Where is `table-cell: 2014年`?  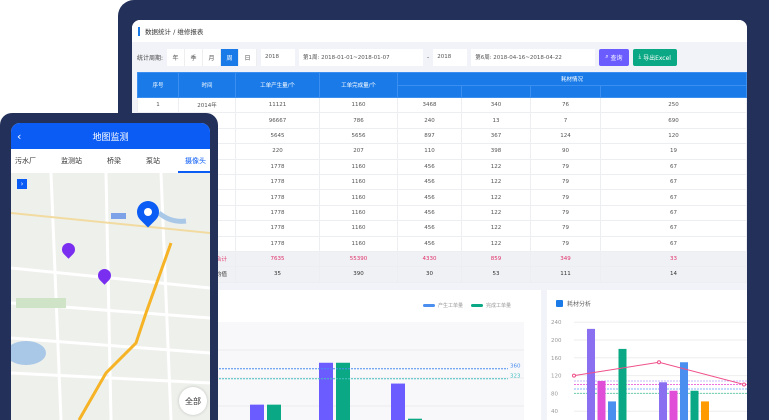
table-cell: 2014年 is located at coordinates (207, 105).